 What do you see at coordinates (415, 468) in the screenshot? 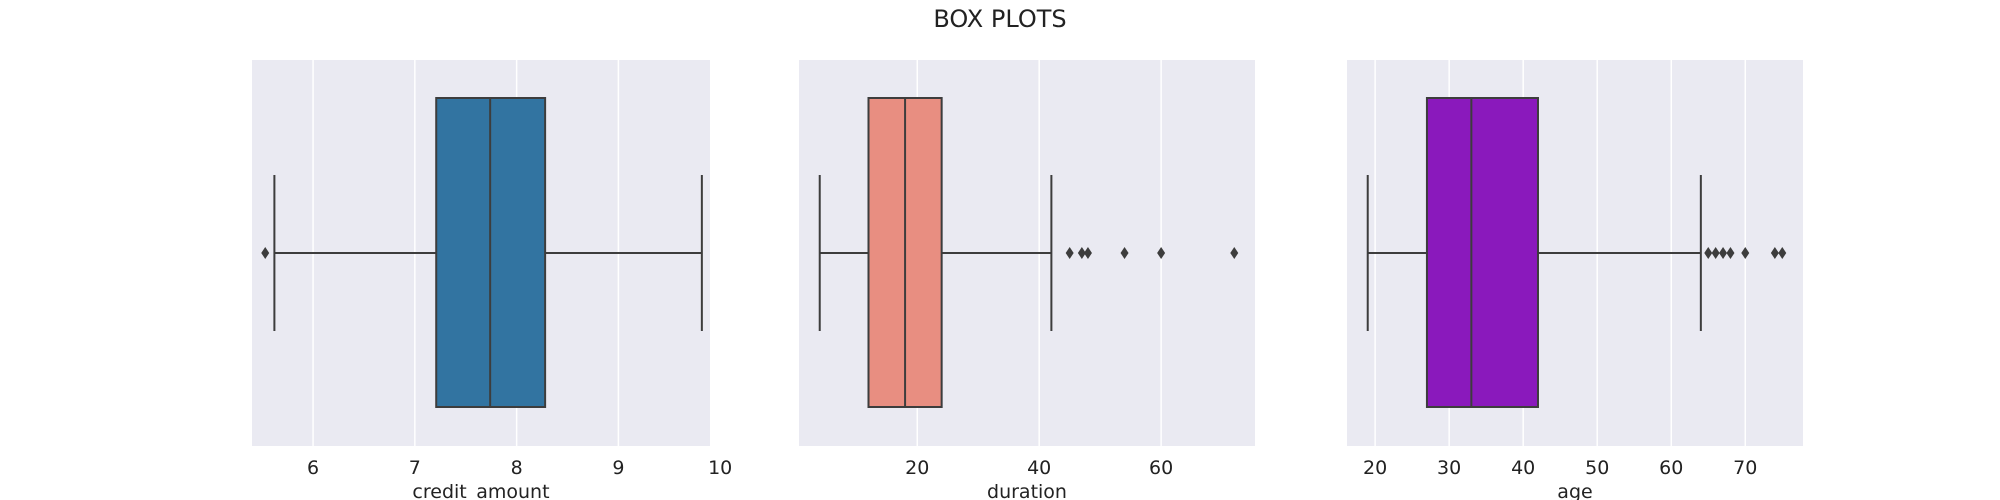
I see `x-tick-label: 7` at bounding box center [415, 468].